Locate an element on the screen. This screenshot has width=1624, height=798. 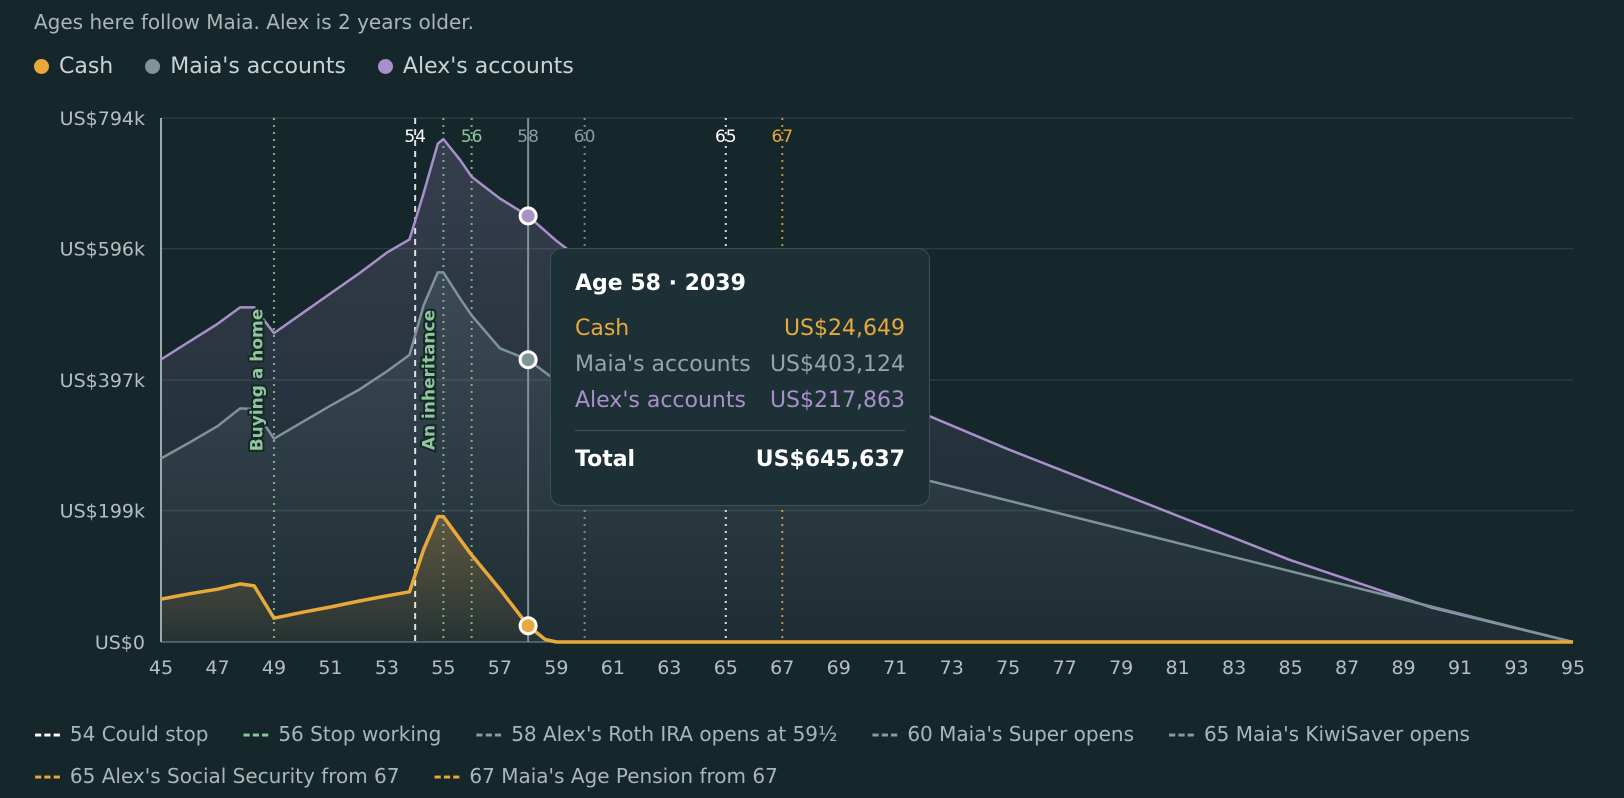
marker-legend-item: --- 67 Maia's Age Pension from 67 is located at coordinates (606, 776).